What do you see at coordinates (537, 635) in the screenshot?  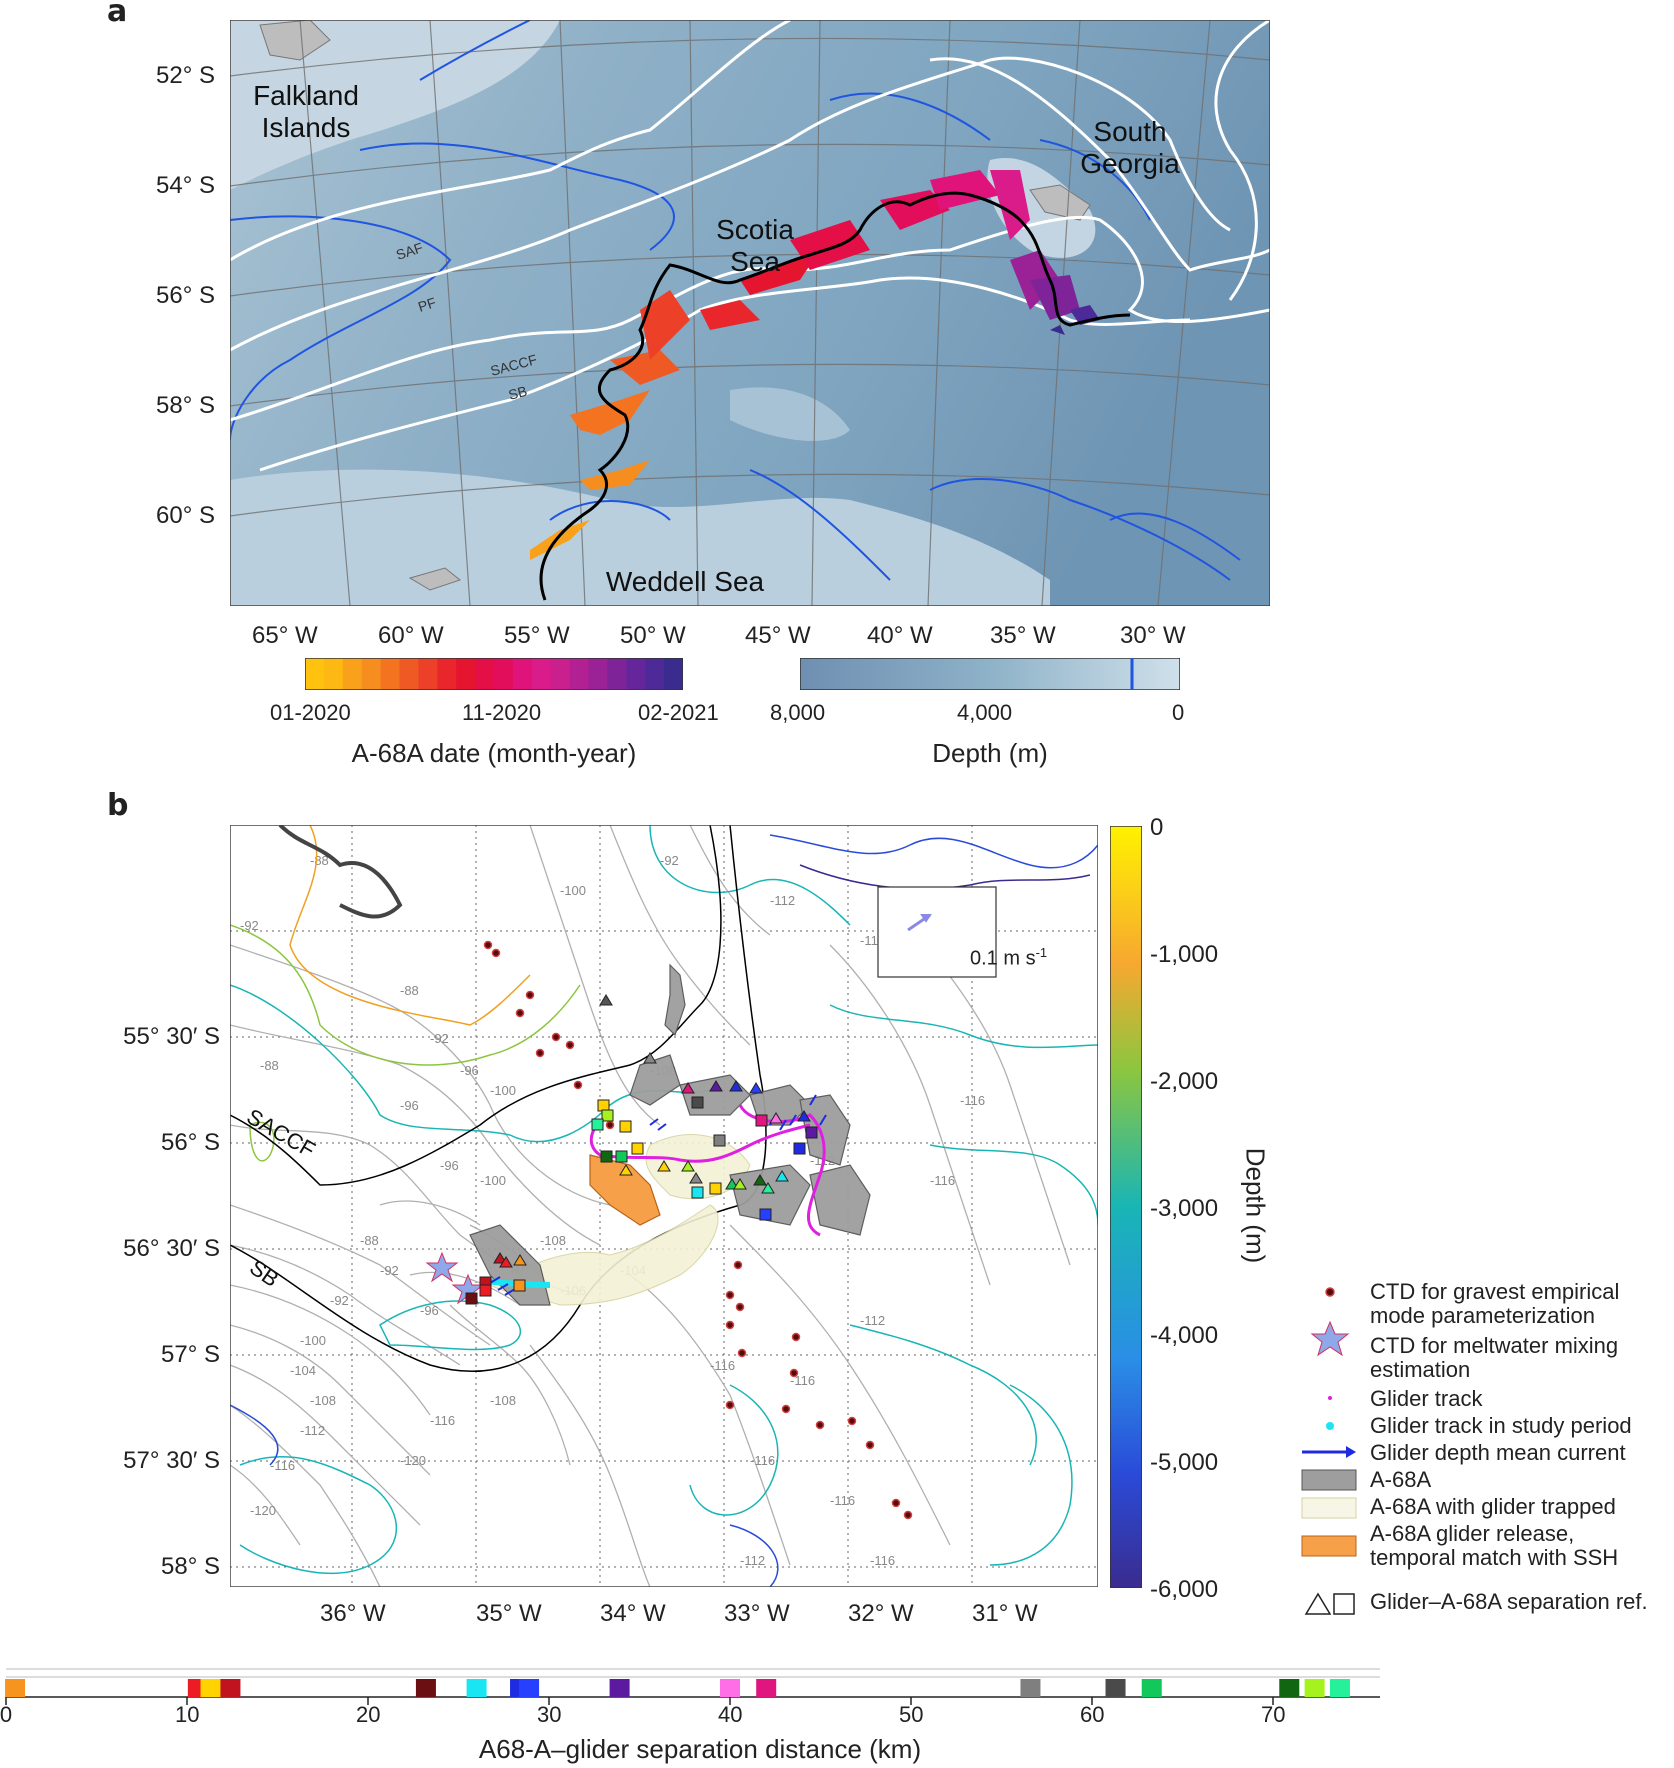 I see `lon-tick-55: 55° W` at bounding box center [537, 635].